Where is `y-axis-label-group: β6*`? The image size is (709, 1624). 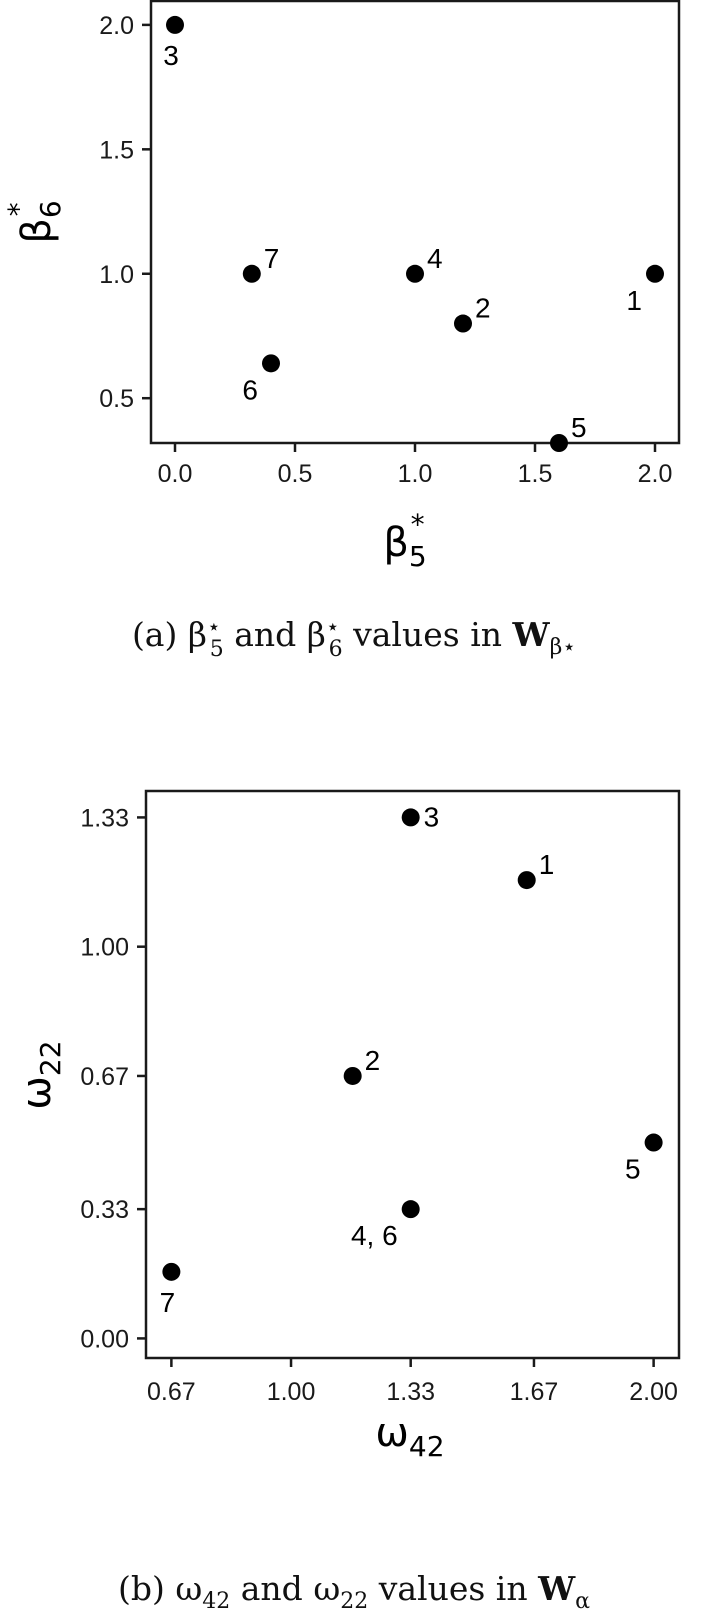 y-axis-label-group: β6* is located at coordinates (34, 221).